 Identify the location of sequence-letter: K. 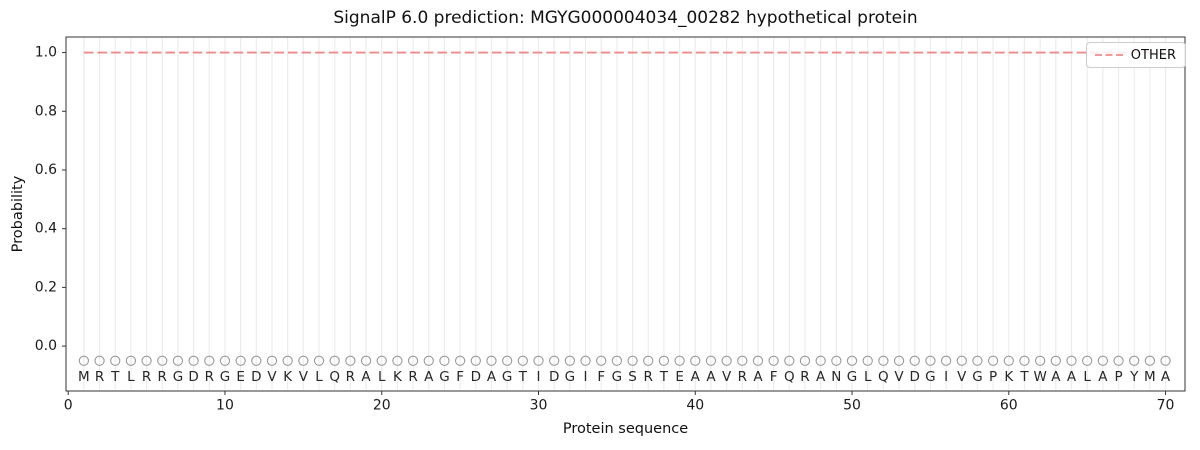
(398, 377).